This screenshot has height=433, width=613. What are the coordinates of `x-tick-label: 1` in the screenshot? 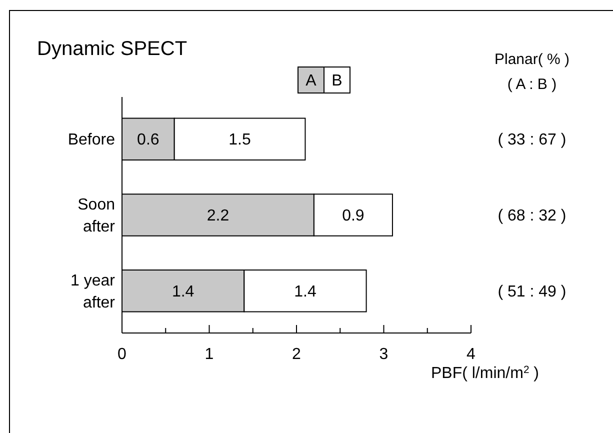 It's located at (209, 354).